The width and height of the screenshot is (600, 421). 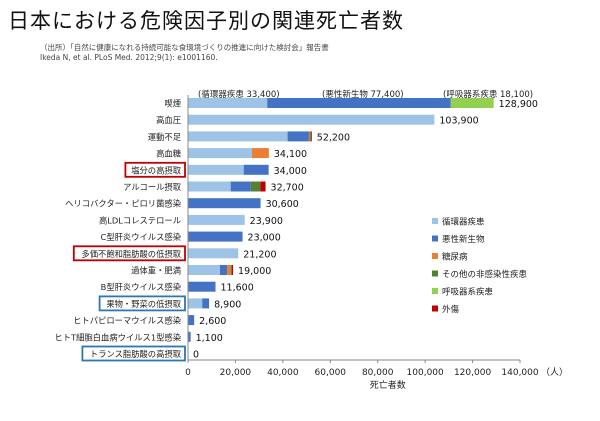 What do you see at coordinates (378, 373) in the screenshot?
I see `x-tick-label: 80,000` at bounding box center [378, 373].